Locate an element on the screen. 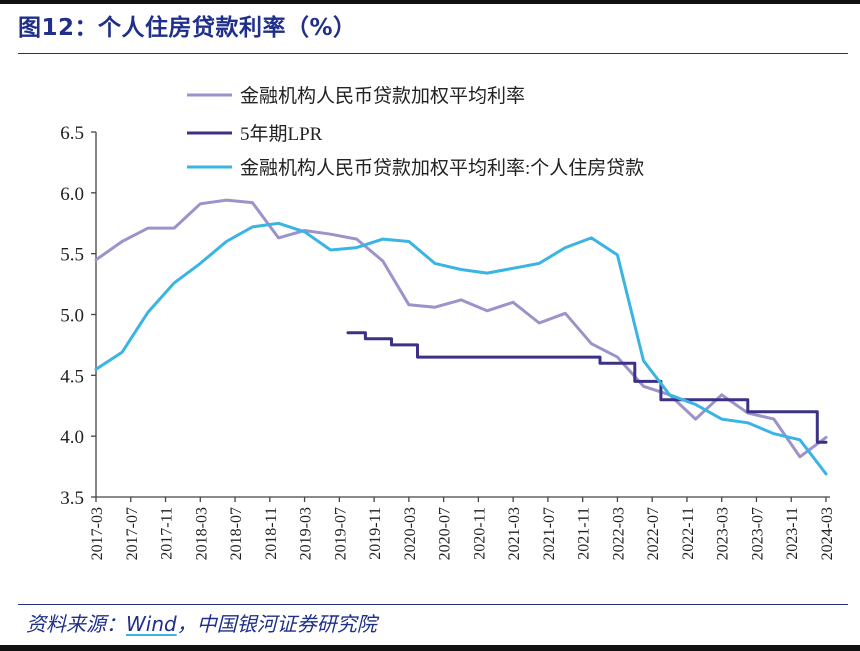 Image resolution: width=860 pixels, height=651 pixels. title-divider is located at coordinates (433, 53).